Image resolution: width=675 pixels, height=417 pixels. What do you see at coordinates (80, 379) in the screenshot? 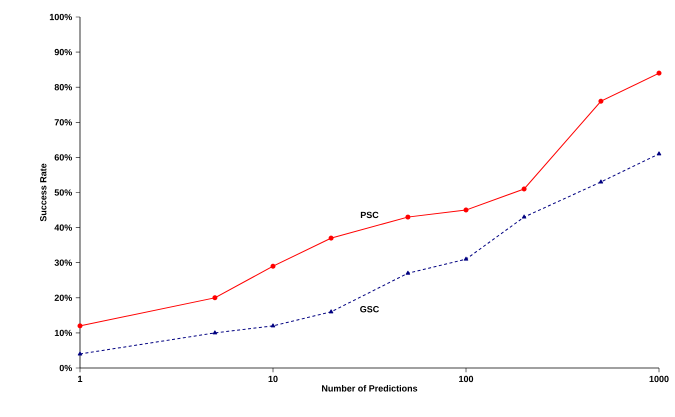
I see `x-tick-label: 1` at bounding box center [80, 379].